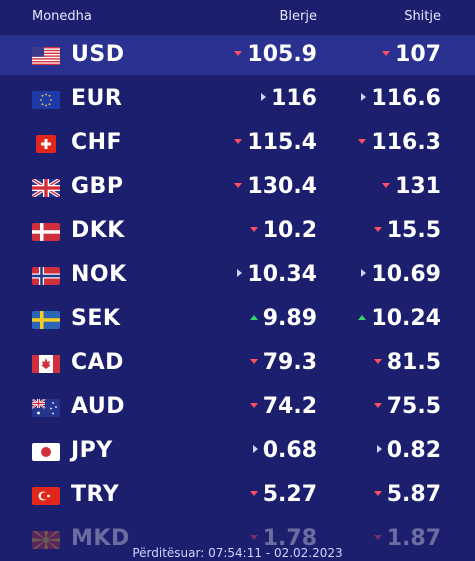 This screenshot has width=475, height=561. I want to click on table-row-sek: SEK 9.89 10.24, so click(237, 319).